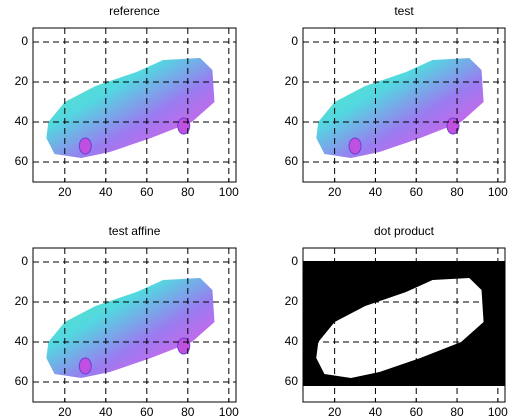  What do you see at coordinates (404, 11) in the screenshot?
I see `subplot-title: test` at bounding box center [404, 11].